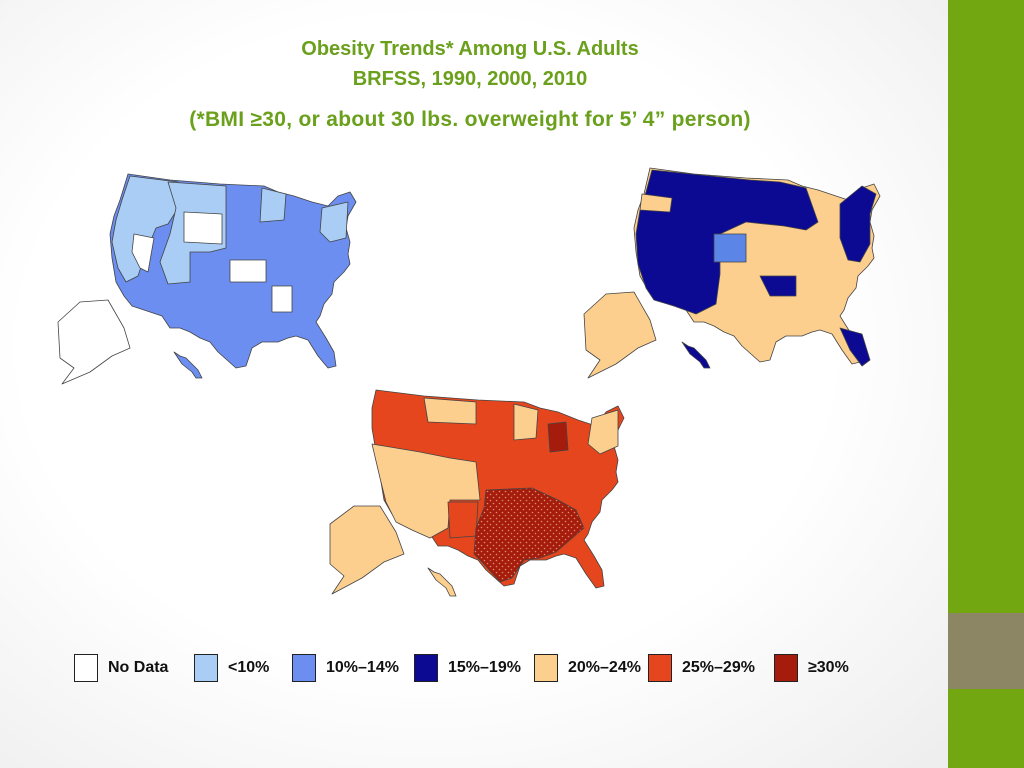 This screenshot has width=1024, height=768. Describe the element at coordinates (143, 253) in the screenshot. I see `map-1990-nodata-nv` at that location.